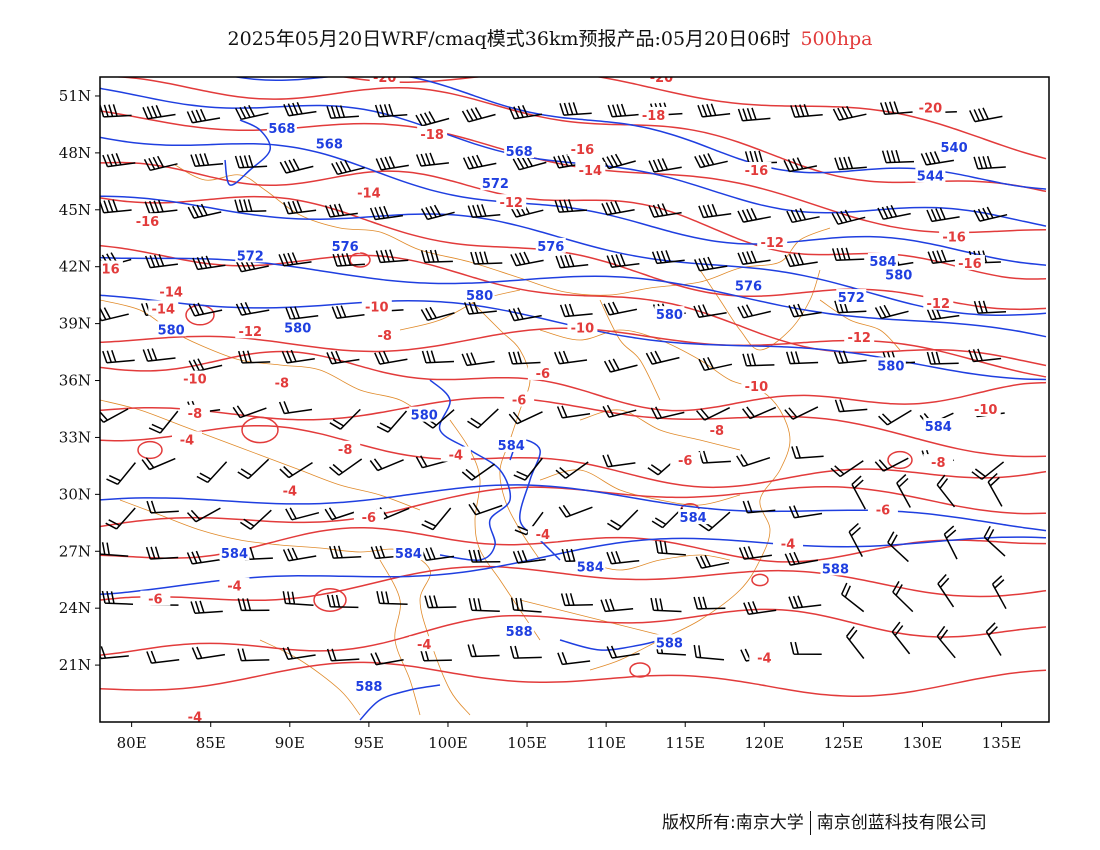 This screenshot has height=850, width=1100. I want to click on temperature-label: -10, so click(195, 380).